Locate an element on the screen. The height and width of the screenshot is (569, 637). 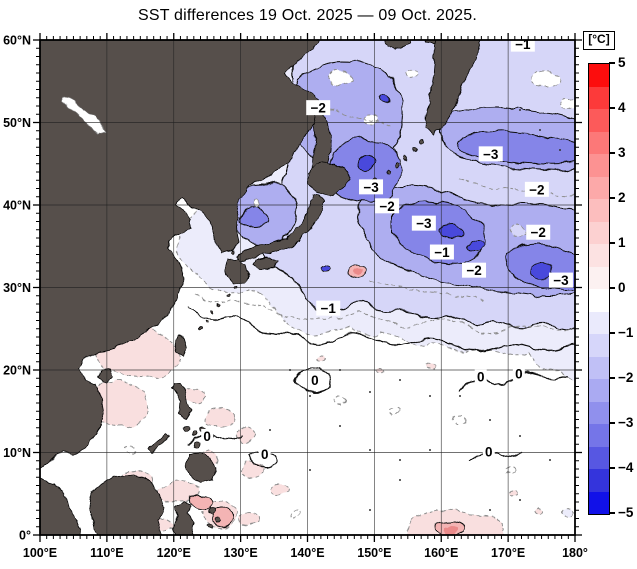
lighter-patch is located at coordinates (518, 232).